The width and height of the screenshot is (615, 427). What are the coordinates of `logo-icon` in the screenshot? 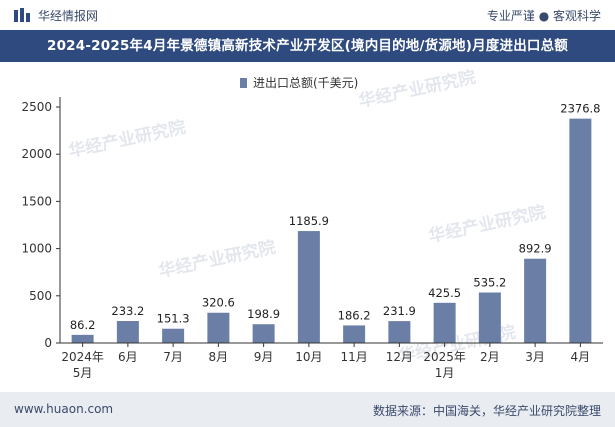 It's located at (22, 15).